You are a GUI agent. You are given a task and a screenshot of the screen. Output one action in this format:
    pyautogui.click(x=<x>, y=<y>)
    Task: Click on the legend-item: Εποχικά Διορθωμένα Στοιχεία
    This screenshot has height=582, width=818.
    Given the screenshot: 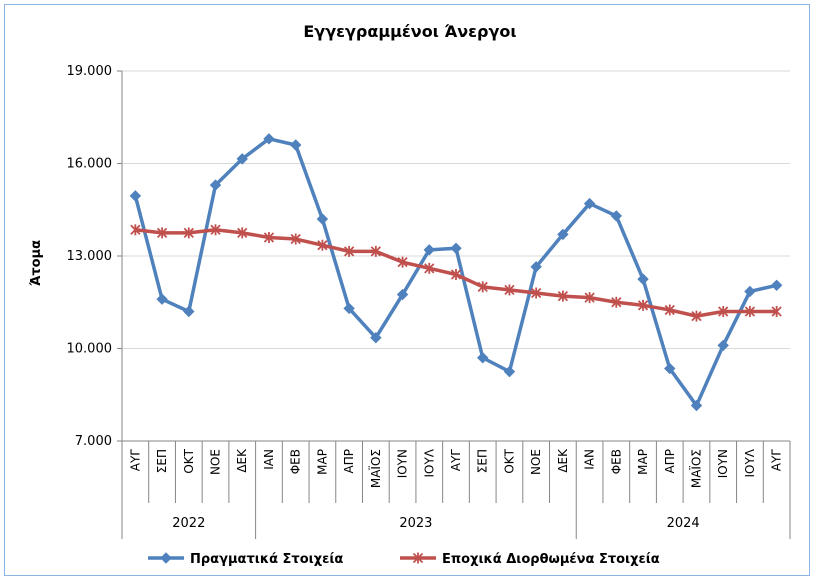 What is the action you would take?
    pyautogui.click(x=530, y=559)
    